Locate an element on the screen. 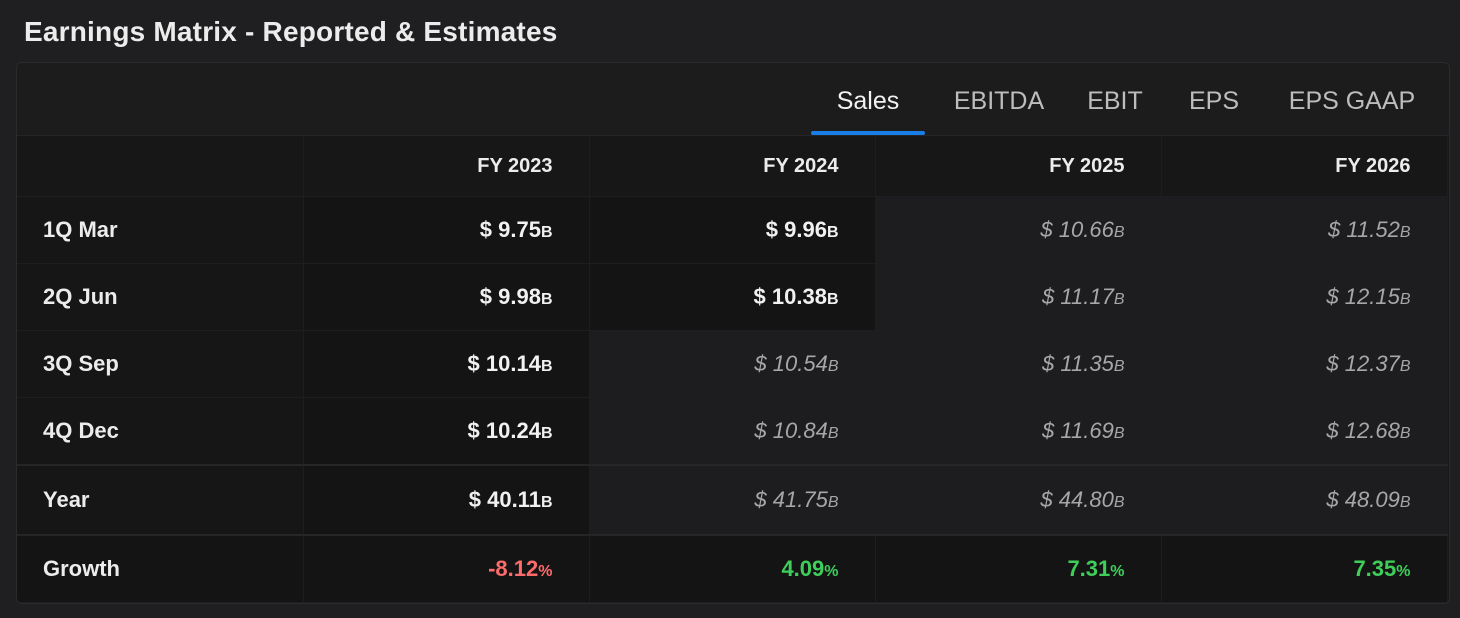 This screenshot has height=618, width=1460. row-label: 2Q Jun is located at coordinates (160, 297).